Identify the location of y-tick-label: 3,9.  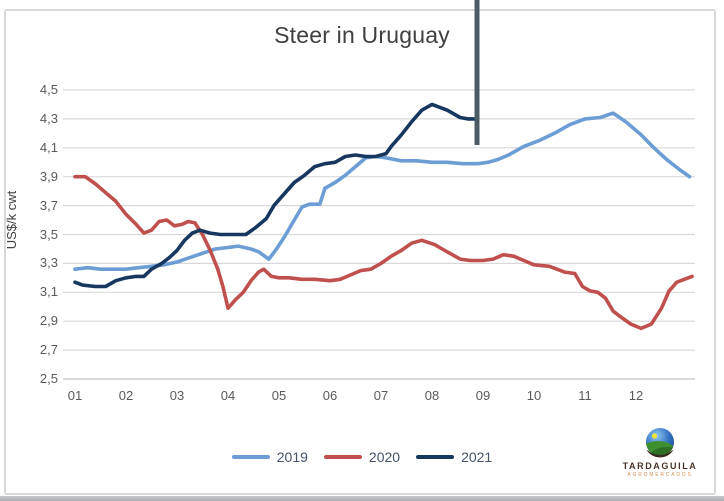
(48, 176).